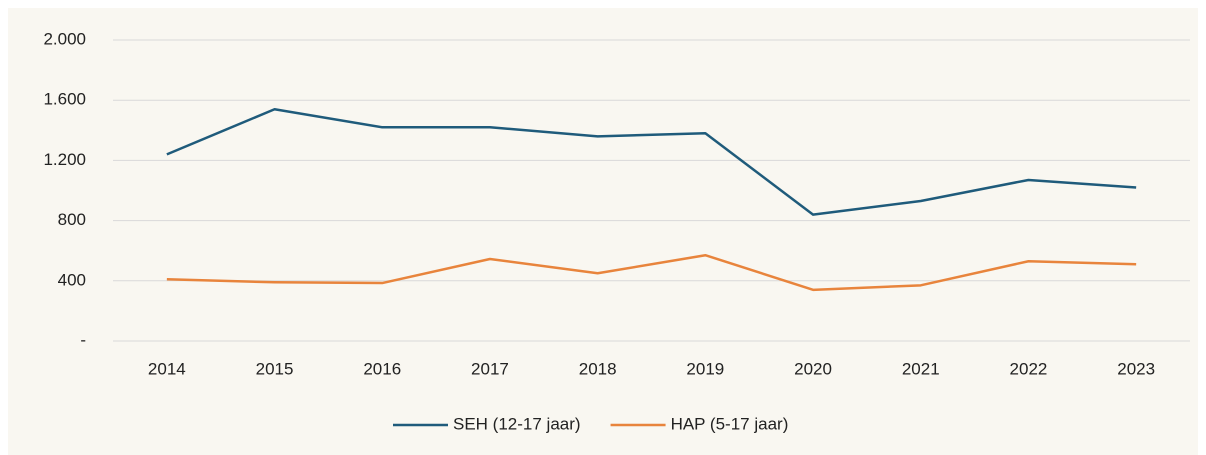 The height and width of the screenshot is (455, 1206). Describe the element at coordinates (651, 272) in the screenshot. I see `series-line` at that location.